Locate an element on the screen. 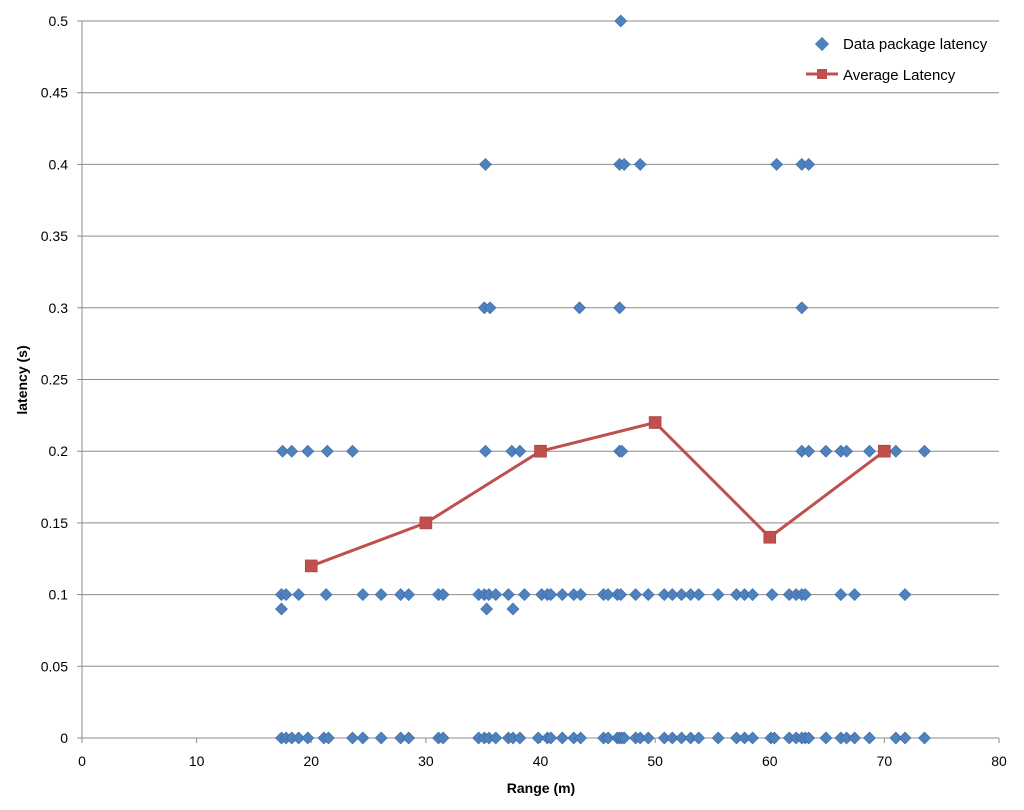 Image resolution: width=1024 pixels, height=810 pixels. legend-item-data-package-latency: Data package latency is located at coordinates (901, 44).